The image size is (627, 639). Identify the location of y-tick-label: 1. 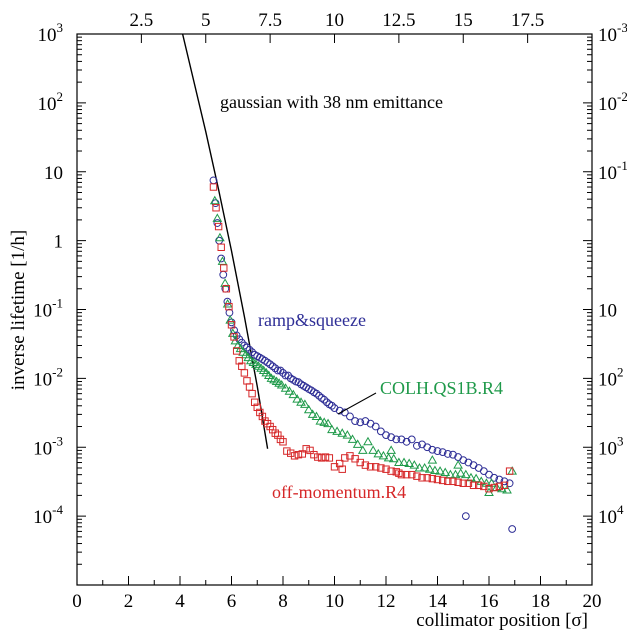
(59, 242).